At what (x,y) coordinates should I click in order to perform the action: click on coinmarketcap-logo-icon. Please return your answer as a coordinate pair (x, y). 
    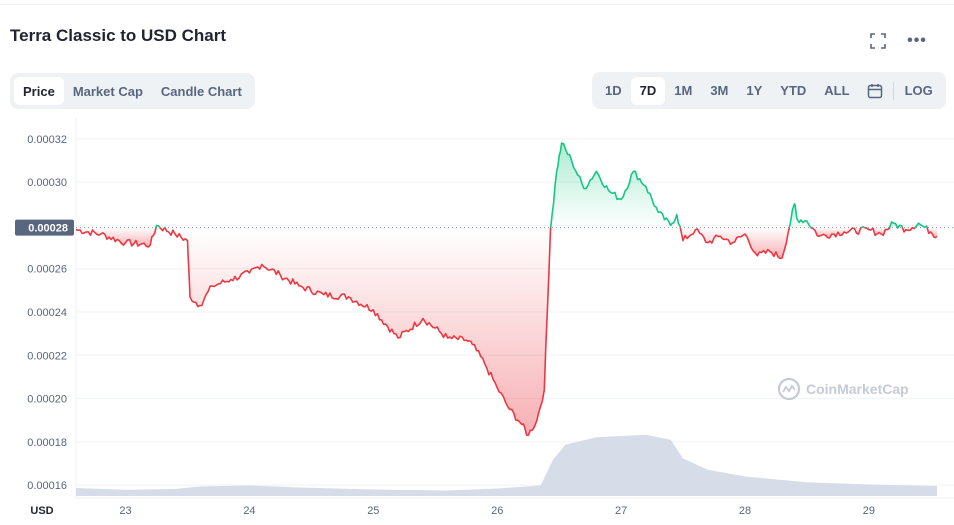
    Looking at the image, I should click on (789, 389).